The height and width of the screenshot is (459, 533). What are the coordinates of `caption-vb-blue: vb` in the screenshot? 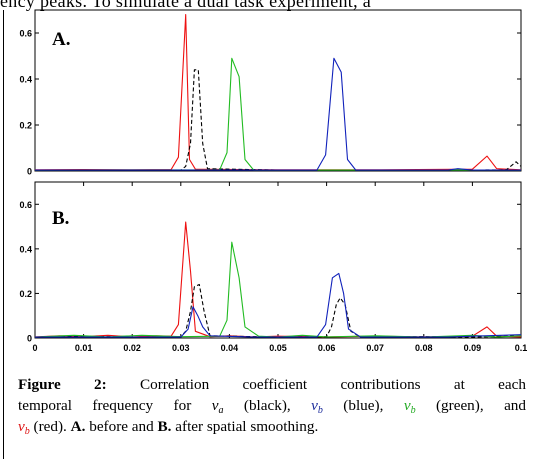 It's located at (317, 406).